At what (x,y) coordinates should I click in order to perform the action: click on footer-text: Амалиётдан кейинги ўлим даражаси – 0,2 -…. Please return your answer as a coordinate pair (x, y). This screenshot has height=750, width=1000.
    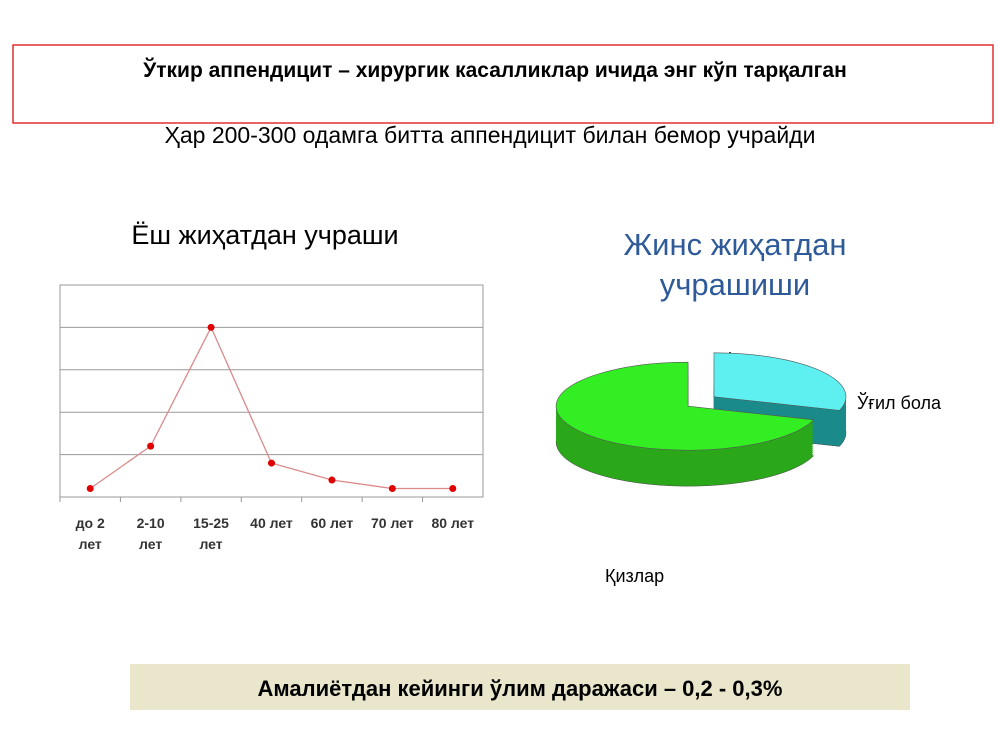
    Looking at the image, I should click on (520, 688).